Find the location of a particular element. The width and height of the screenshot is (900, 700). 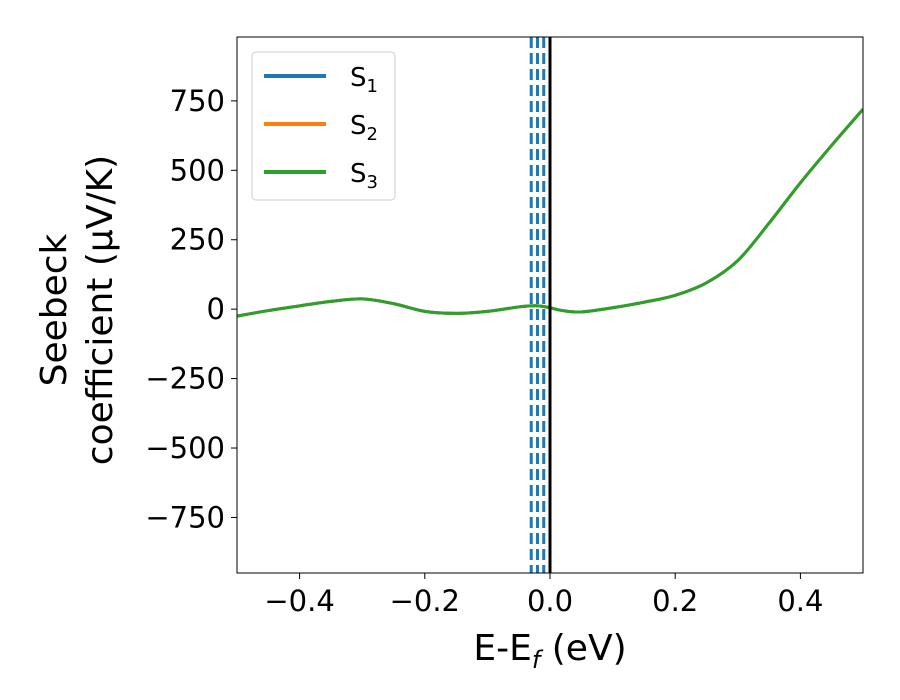

legend-label-s1: S1 is located at coordinates (364, 80).